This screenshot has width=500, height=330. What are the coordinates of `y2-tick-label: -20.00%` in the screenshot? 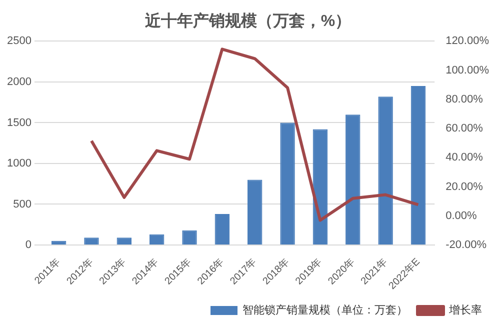 It's located at (466, 245).